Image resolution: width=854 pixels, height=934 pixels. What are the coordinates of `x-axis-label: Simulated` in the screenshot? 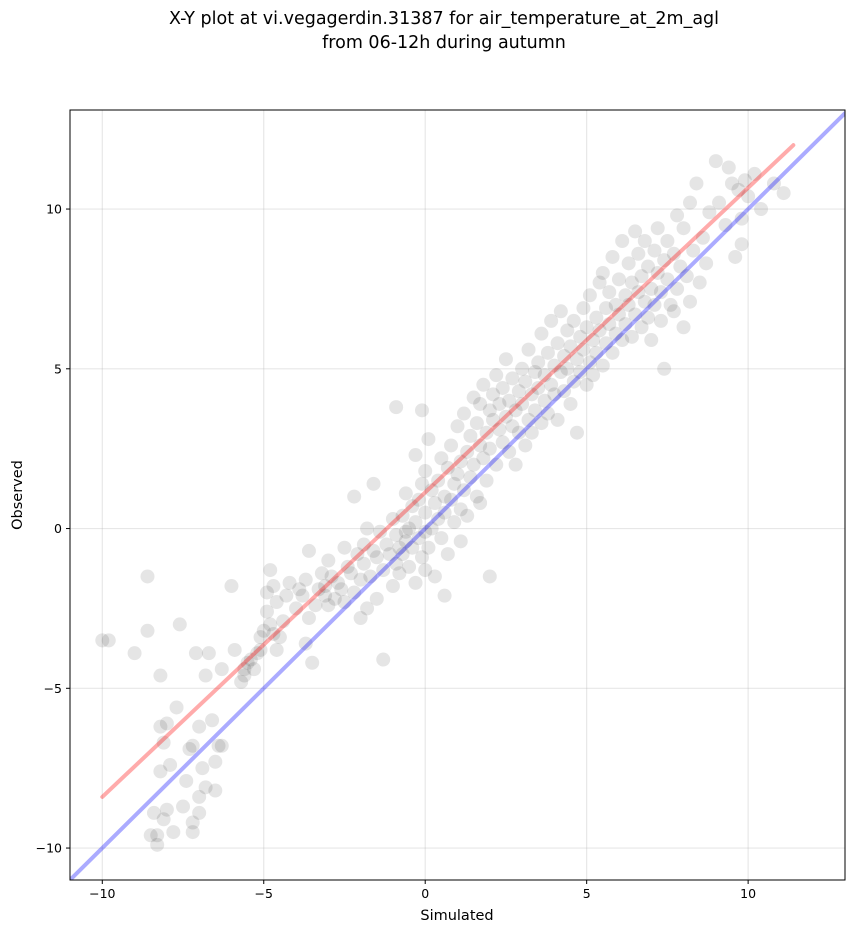 It's located at (456, 916).